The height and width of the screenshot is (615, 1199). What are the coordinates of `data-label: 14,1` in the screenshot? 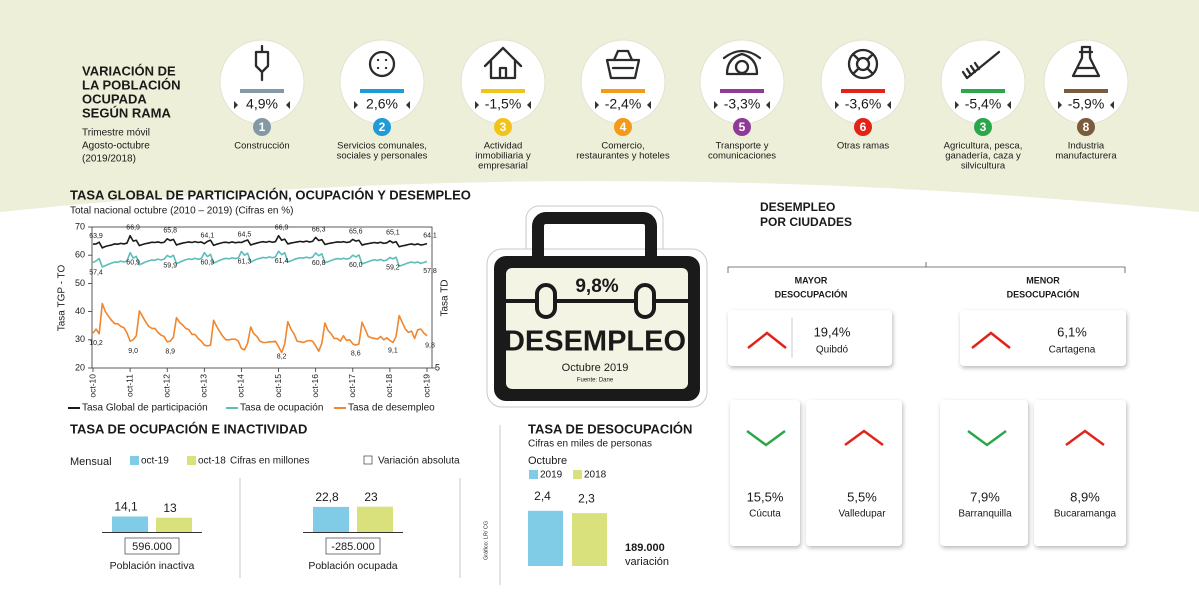 It's located at (126, 507).